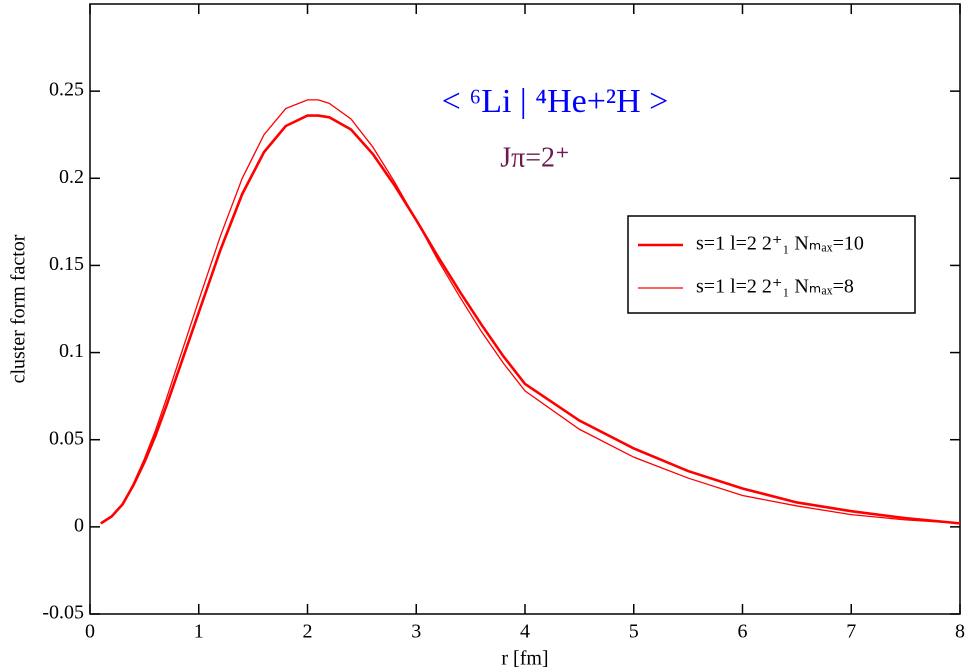  Describe the element at coordinates (743, 632) in the screenshot. I see `x-tick-label: 6` at that location.